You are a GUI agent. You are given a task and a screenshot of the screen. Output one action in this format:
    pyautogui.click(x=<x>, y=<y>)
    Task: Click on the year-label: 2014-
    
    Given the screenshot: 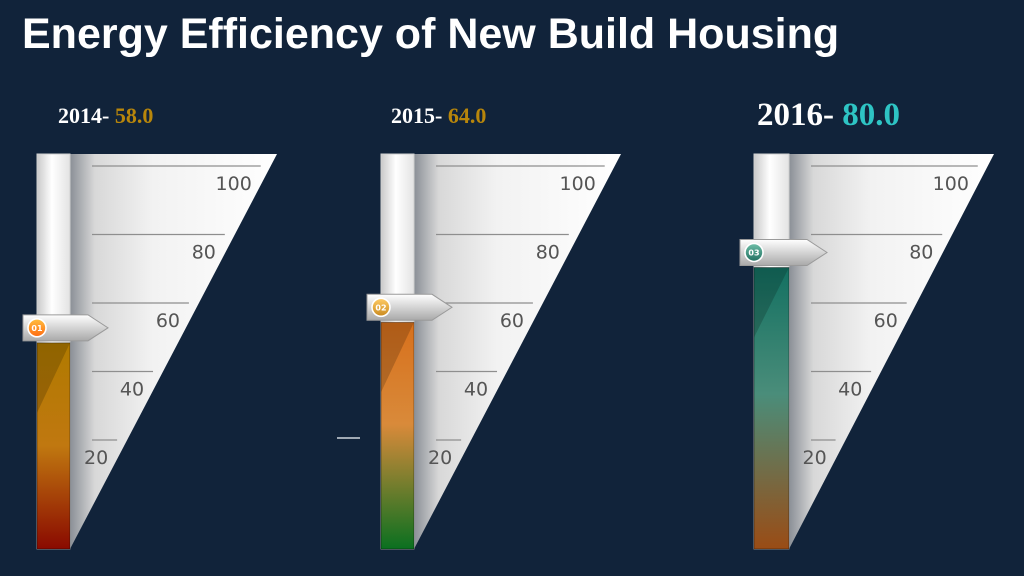 What is the action you would take?
    pyautogui.click(x=86, y=115)
    